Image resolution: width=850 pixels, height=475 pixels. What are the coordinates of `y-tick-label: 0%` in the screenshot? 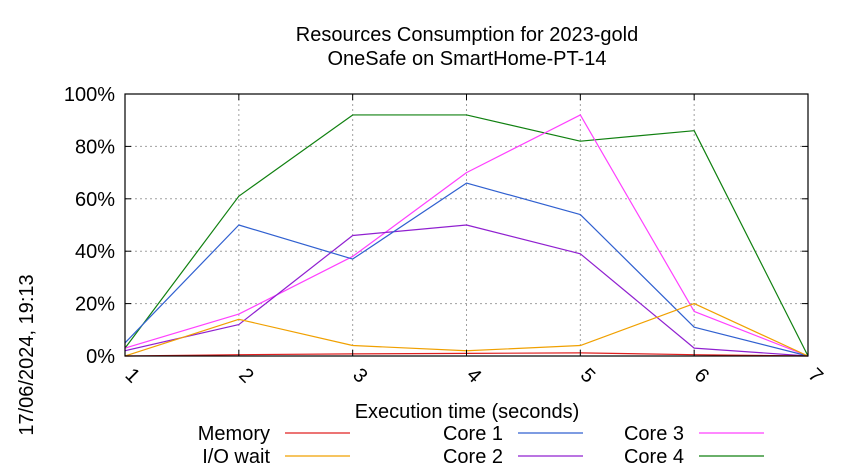 It's located at (100, 357).